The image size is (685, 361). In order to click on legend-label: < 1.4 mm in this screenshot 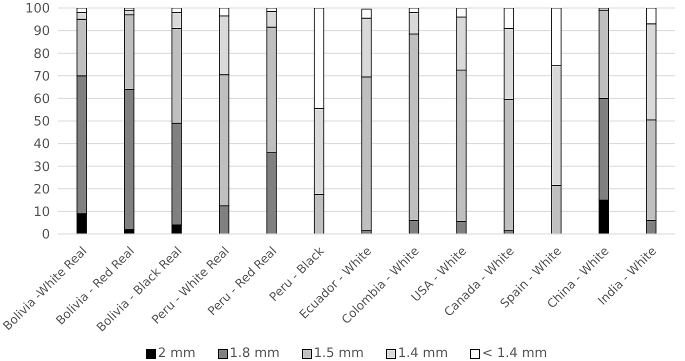, I will do `click(515, 353)`.